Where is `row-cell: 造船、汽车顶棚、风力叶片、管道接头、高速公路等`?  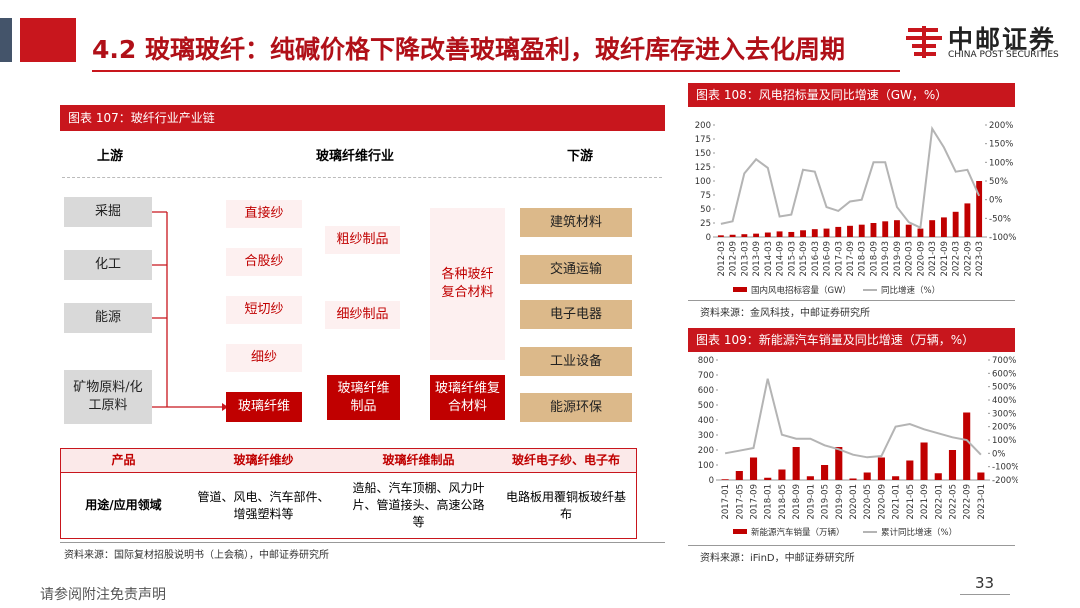 row-cell: 造船、汽车顶棚、风力叶片、管道接头、高速公路等 is located at coordinates (418, 505).